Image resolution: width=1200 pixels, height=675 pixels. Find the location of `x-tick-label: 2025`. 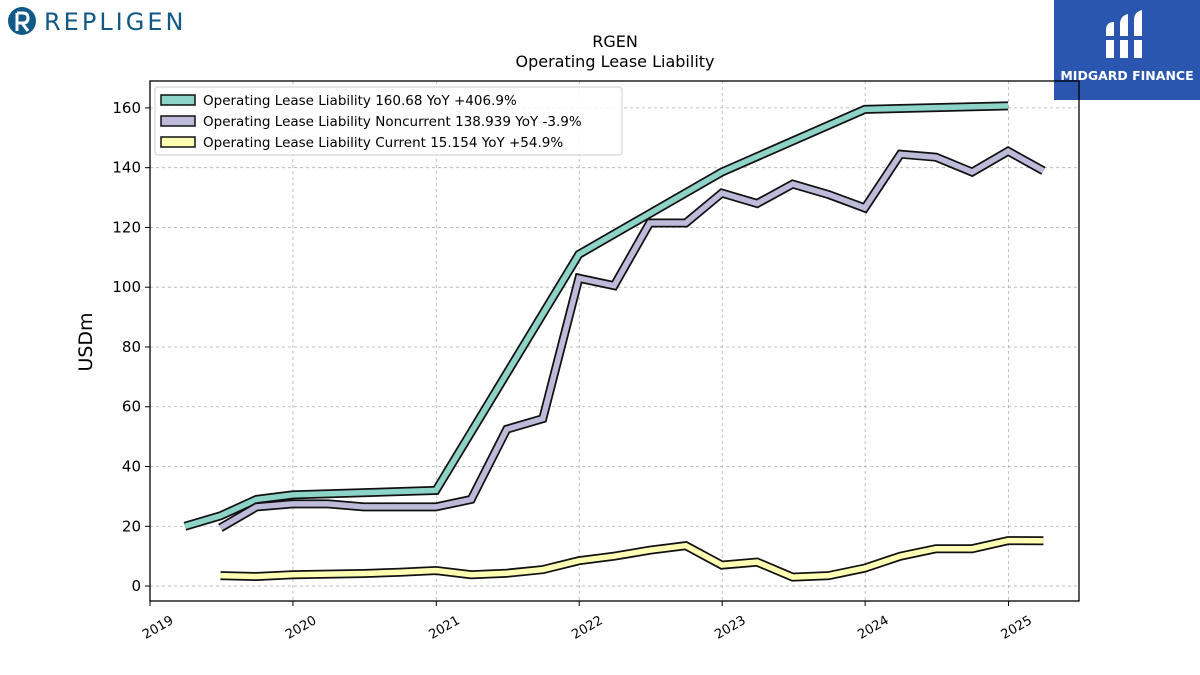

x-tick-label: 2025 is located at coordinates (1017, 628).